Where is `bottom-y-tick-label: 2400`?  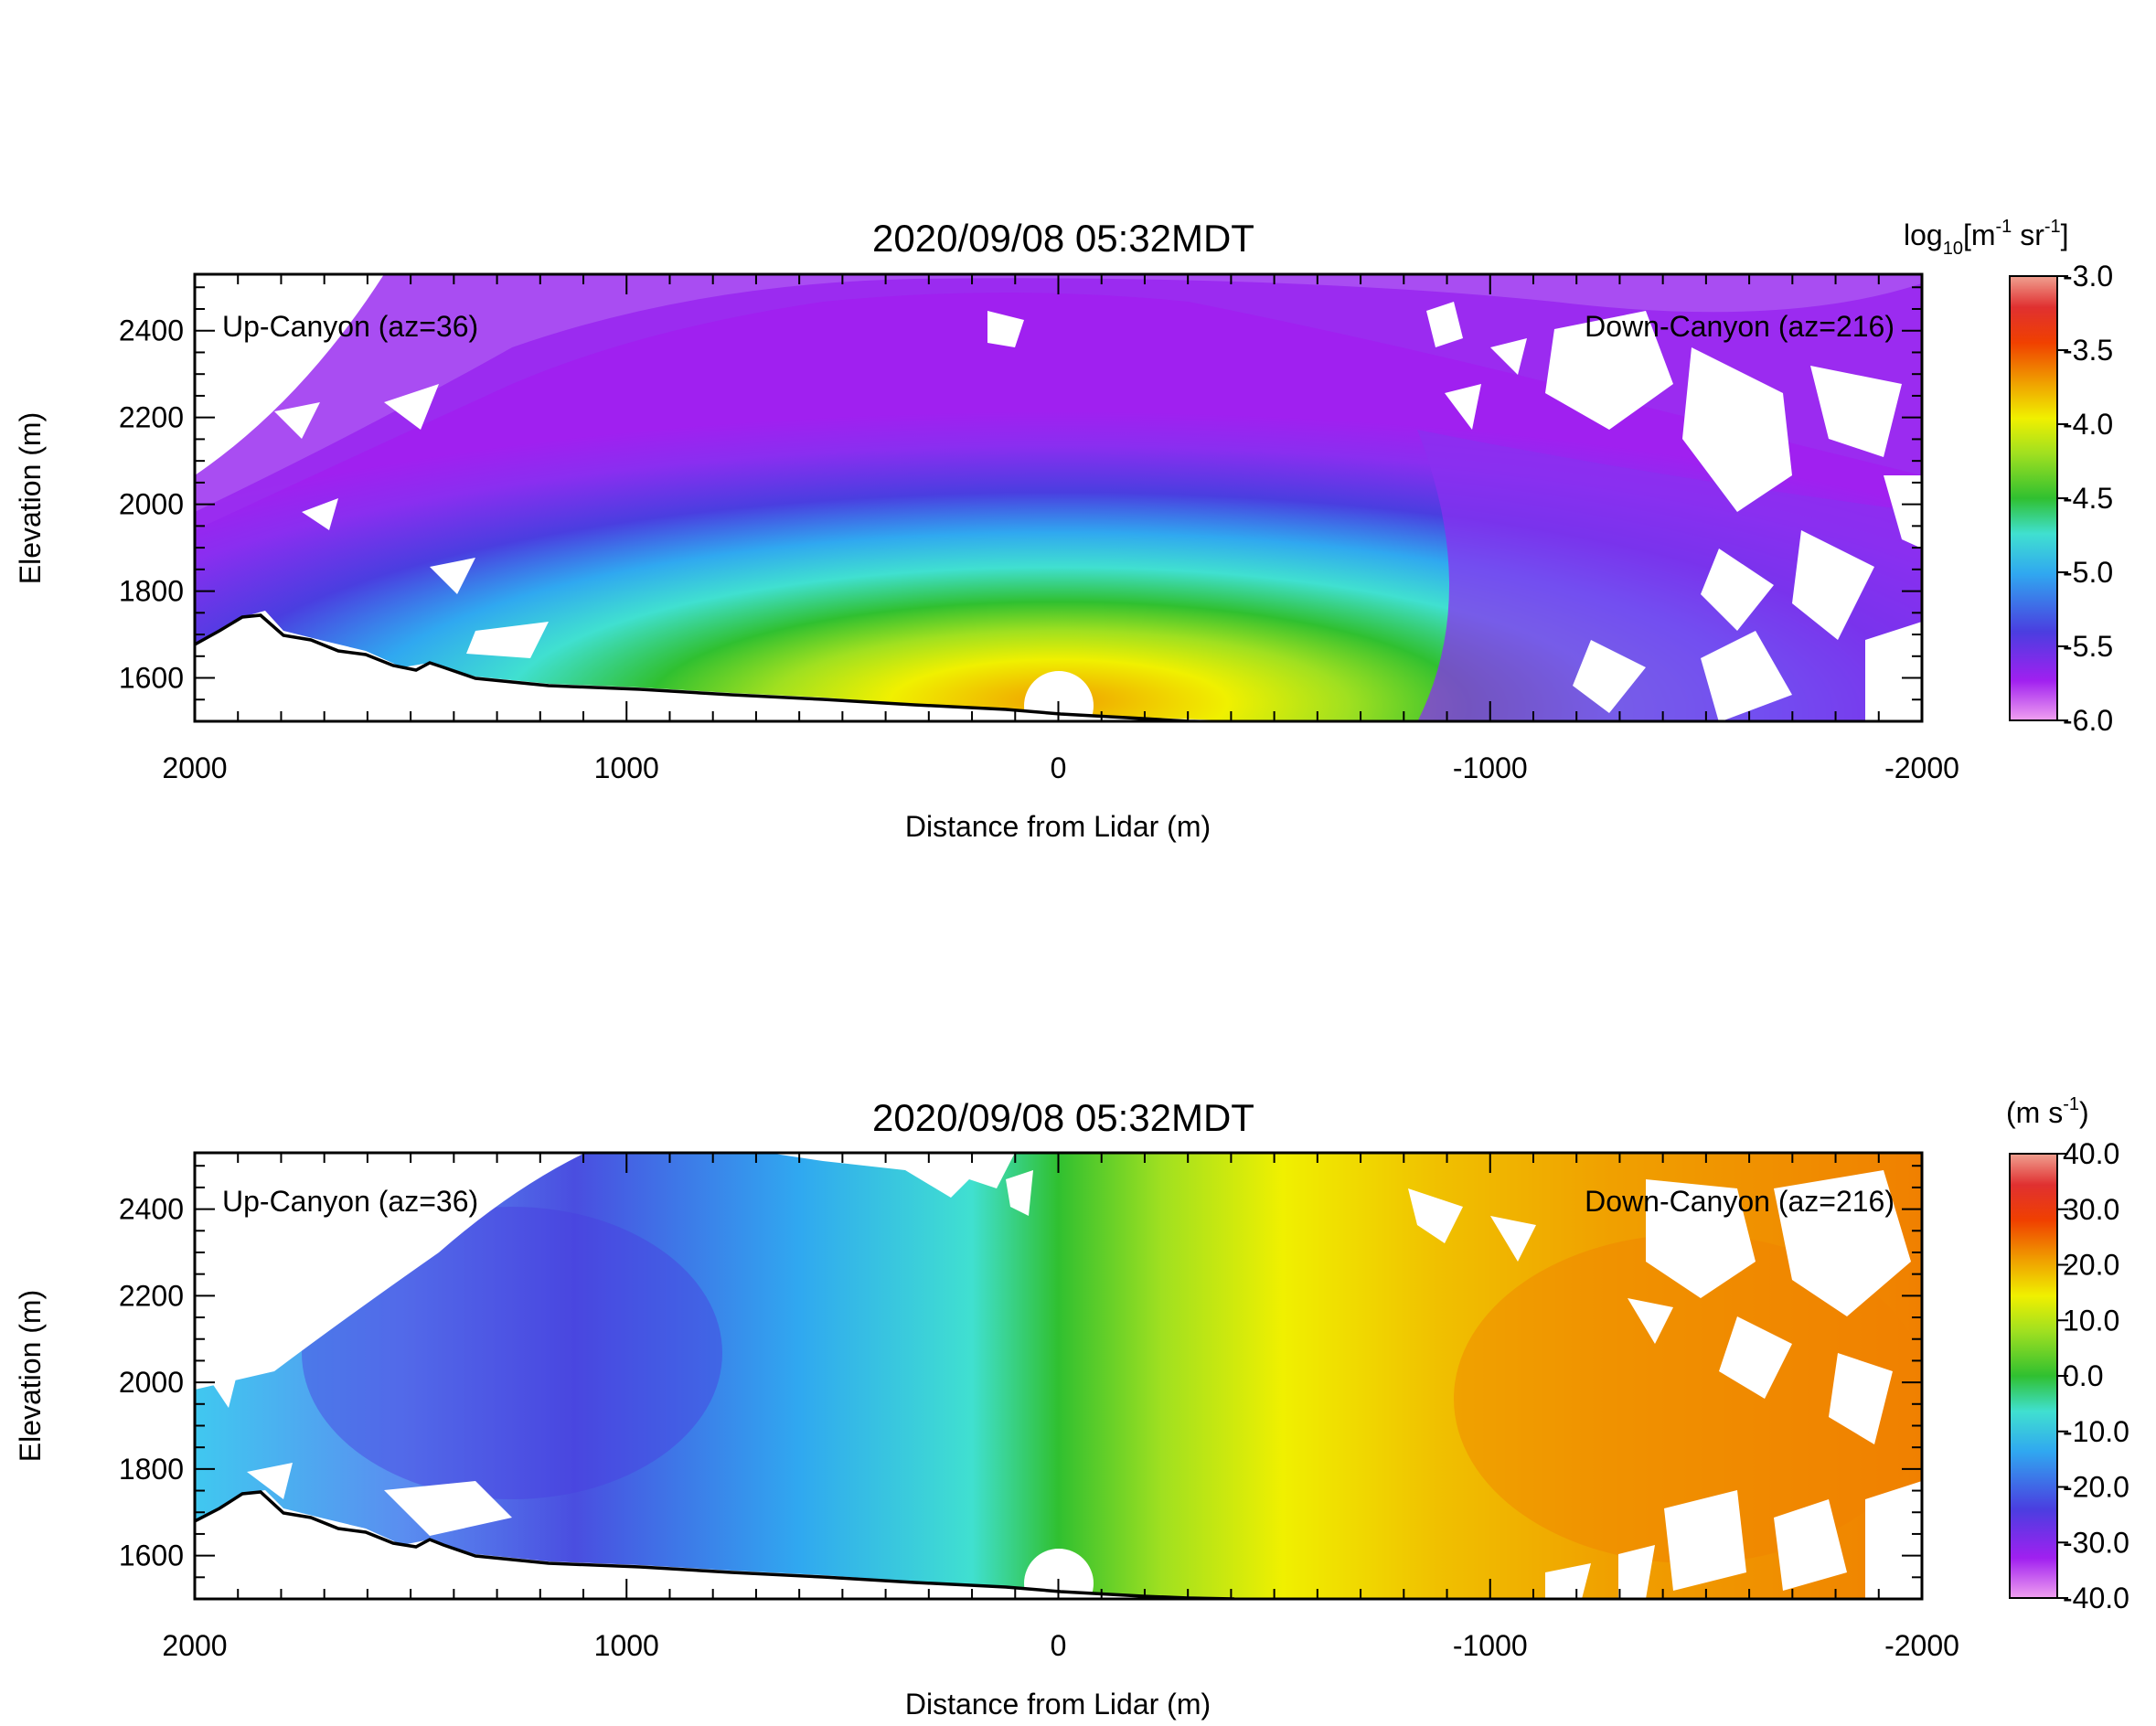
bottom-y-tick-label: 2400 is located at coordinates (151, 1209).